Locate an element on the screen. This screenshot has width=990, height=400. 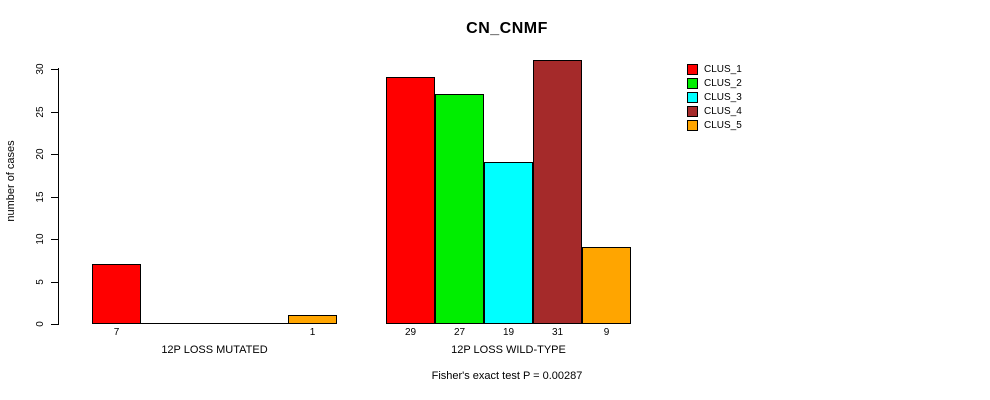
chart-title: CN_CNMF is located at coordinates (507, 28).